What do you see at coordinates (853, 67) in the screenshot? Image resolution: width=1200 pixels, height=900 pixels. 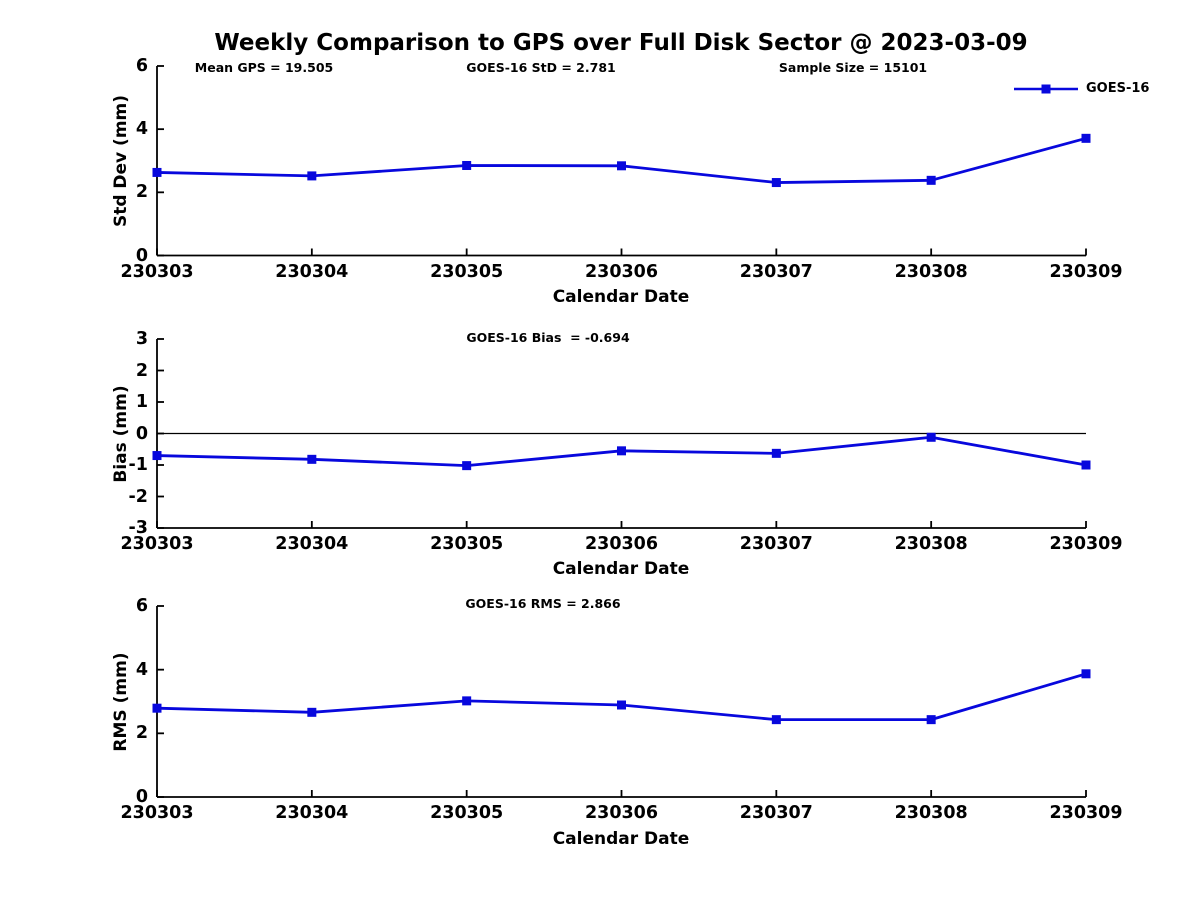 I see `annotation-sample-size: Sample Size = 15101` at bounding box center [853, 67].